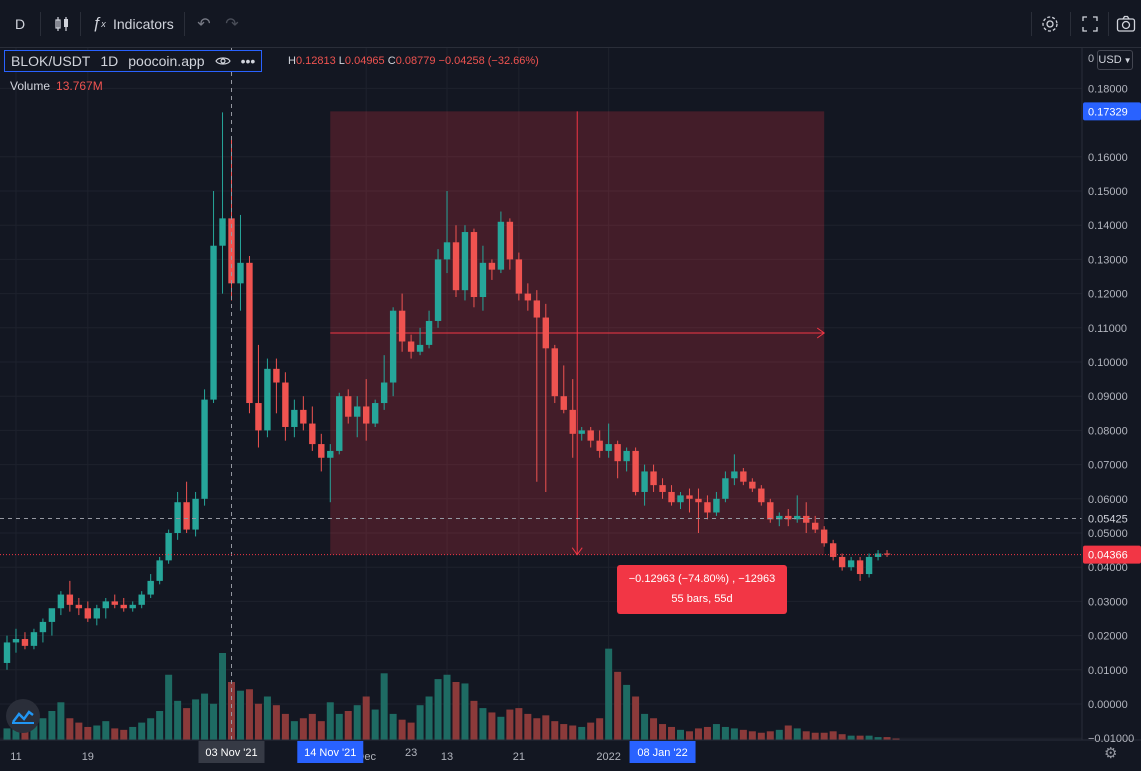  Describe the element at coordinates (143, 24) in the screenshot. I see `indicators-button: Indicators` at that location.